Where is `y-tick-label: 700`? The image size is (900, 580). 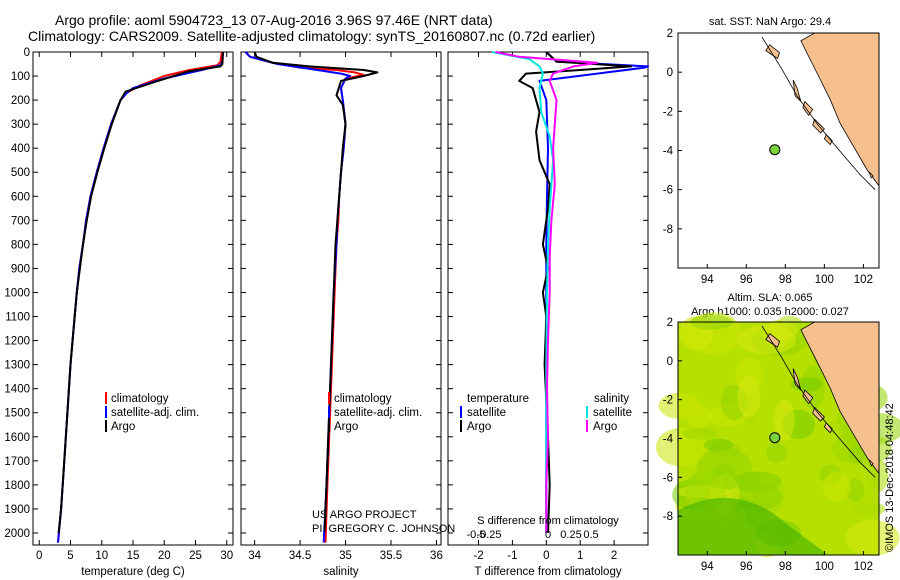
y-tick-label: 700 is located at coordinates (20, 221).